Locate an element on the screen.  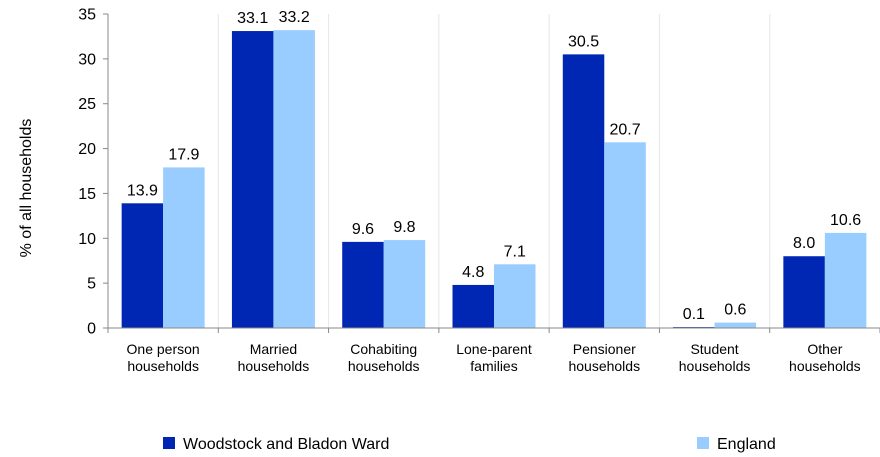
data-label: 7.1 is located at coordinates (515, 251).